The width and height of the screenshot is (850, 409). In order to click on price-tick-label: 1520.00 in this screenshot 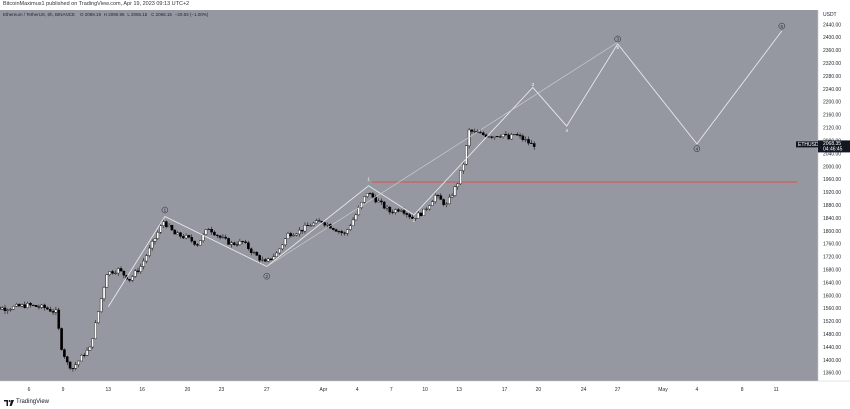, I will do `click(832, 322)`.